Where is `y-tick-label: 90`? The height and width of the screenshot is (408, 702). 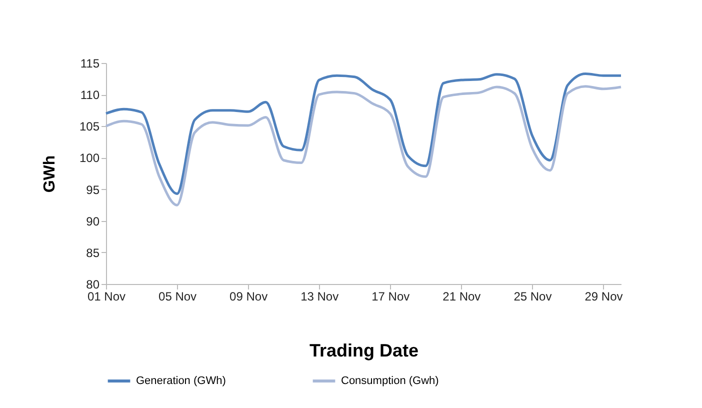 y-tick-label: 90 is located at coordinates (93, 221).